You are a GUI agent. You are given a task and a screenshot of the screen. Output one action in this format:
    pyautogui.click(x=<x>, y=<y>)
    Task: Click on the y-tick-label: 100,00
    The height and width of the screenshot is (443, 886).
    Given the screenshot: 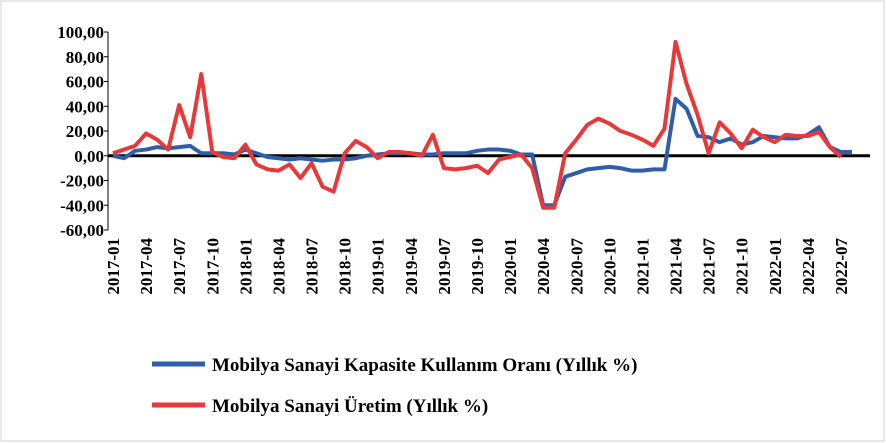 What is the action you would take?
    pyautogui.click(x=80, y=32)
    